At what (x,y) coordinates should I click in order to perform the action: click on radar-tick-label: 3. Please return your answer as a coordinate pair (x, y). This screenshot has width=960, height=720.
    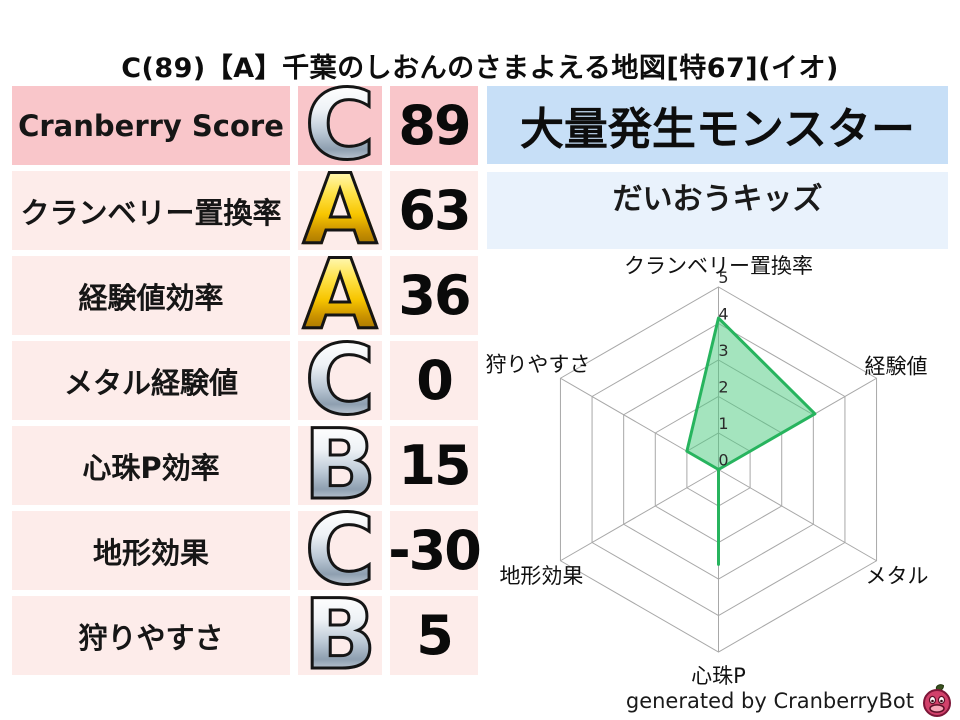
    Looking at the image, I should click on (723, 350).